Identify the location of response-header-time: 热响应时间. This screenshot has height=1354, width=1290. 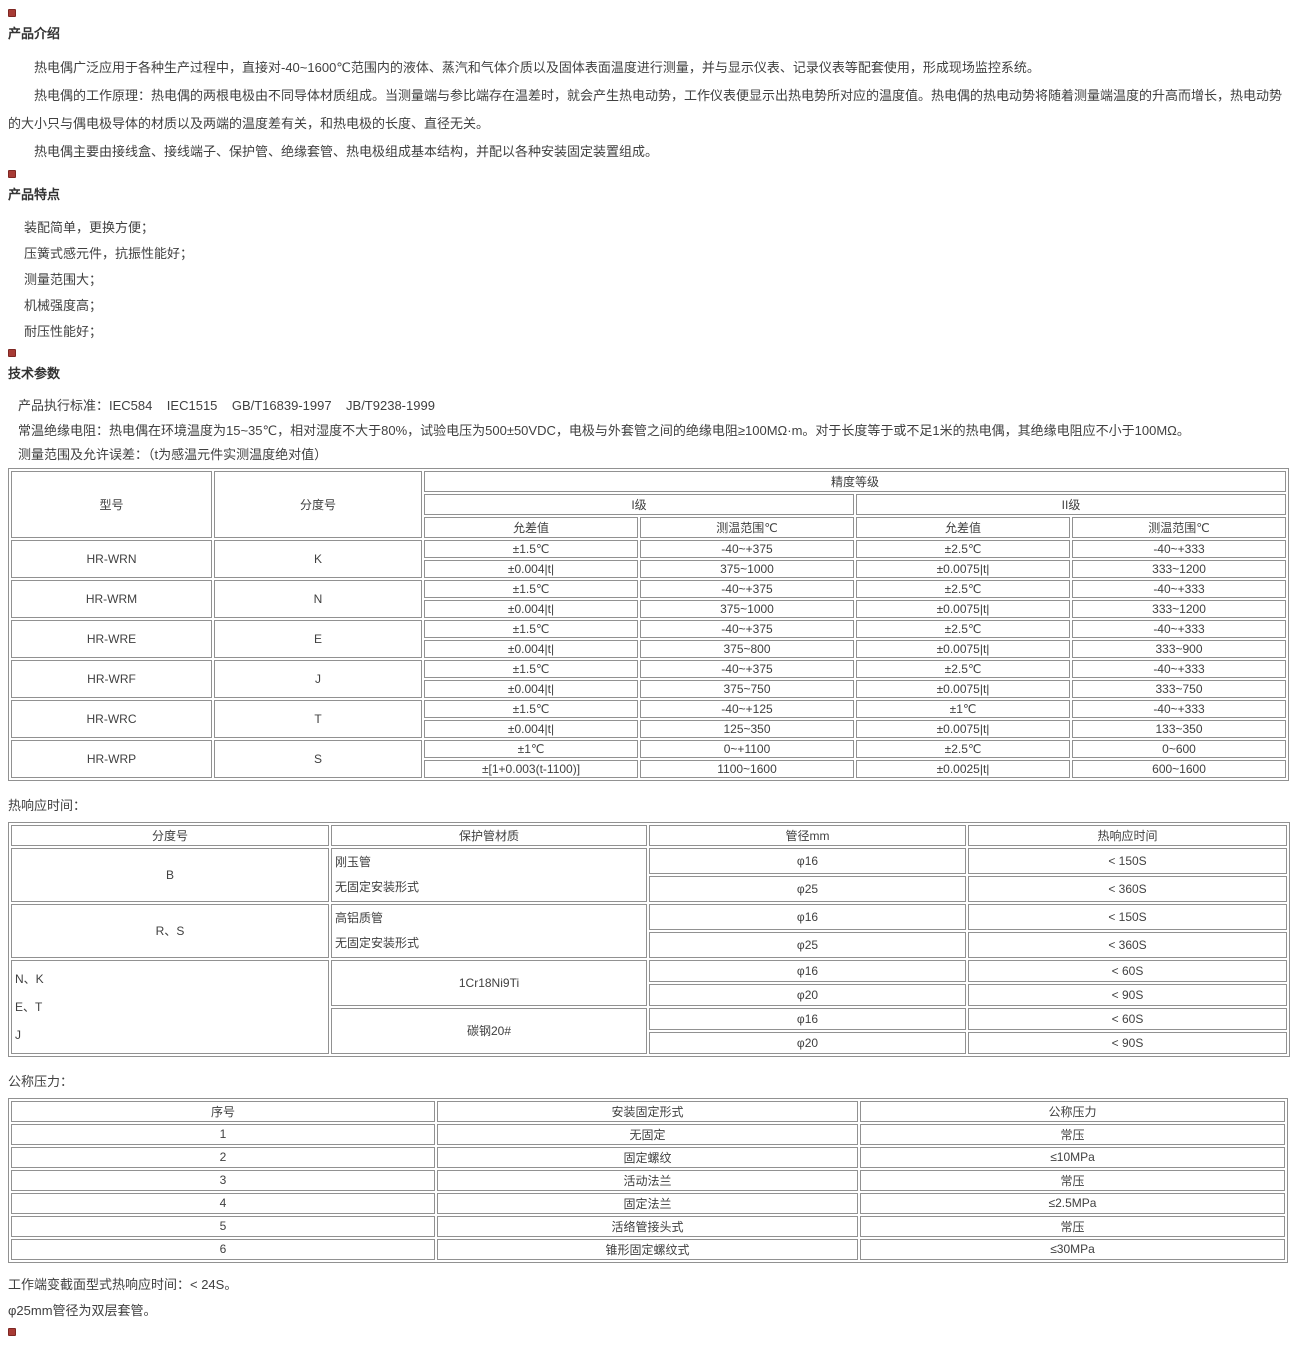
(1127, 835).